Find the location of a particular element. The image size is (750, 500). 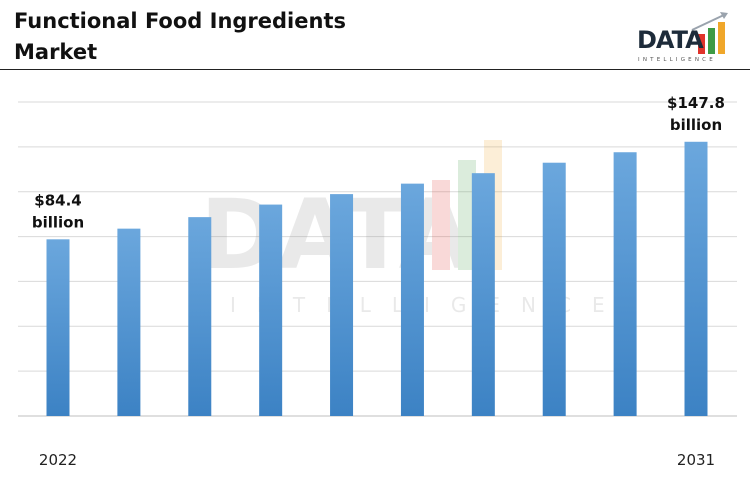

data-label-unit-9: billion is located at coordinates (696, 125).